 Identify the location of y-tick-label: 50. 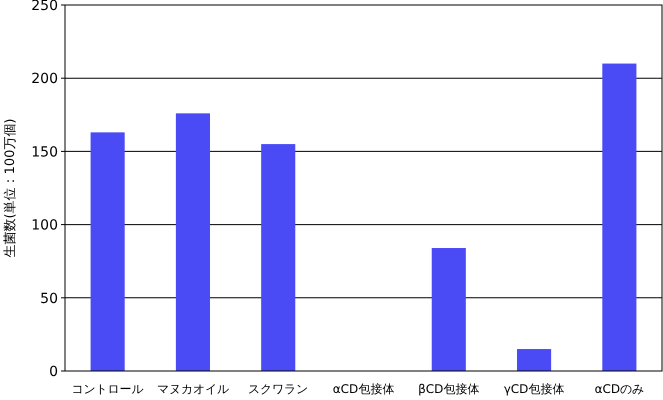
(49, 298).